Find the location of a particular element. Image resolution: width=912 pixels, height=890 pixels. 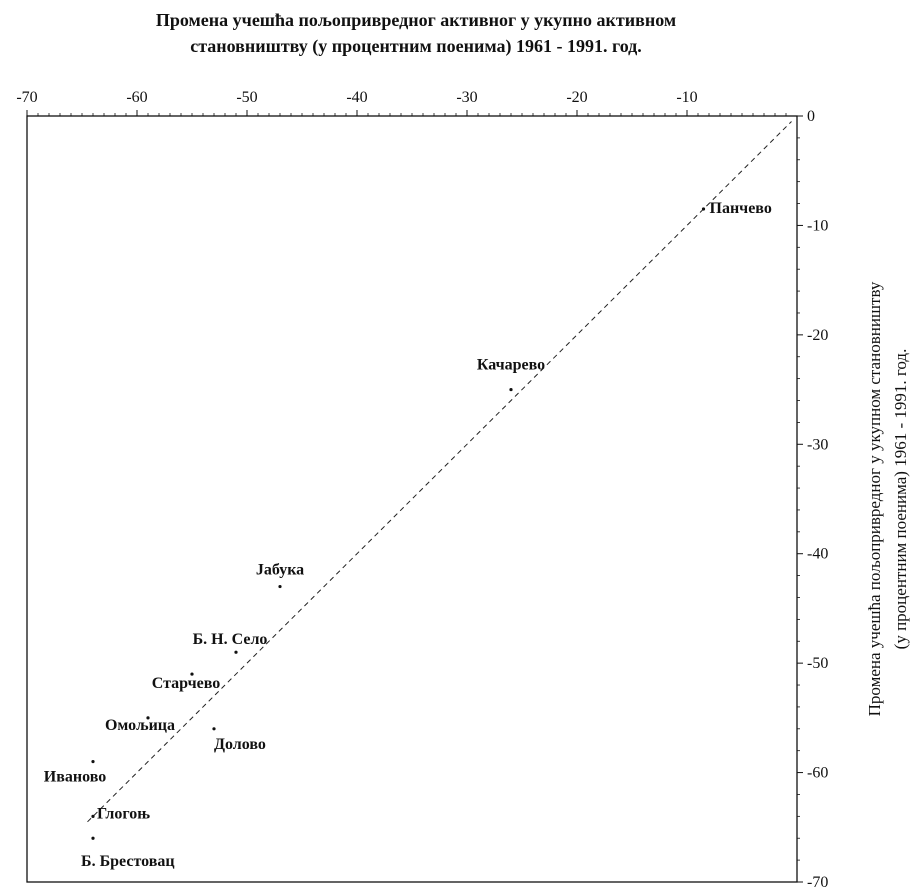

y-tick-label: -60 is located at coordinates (817, 773).